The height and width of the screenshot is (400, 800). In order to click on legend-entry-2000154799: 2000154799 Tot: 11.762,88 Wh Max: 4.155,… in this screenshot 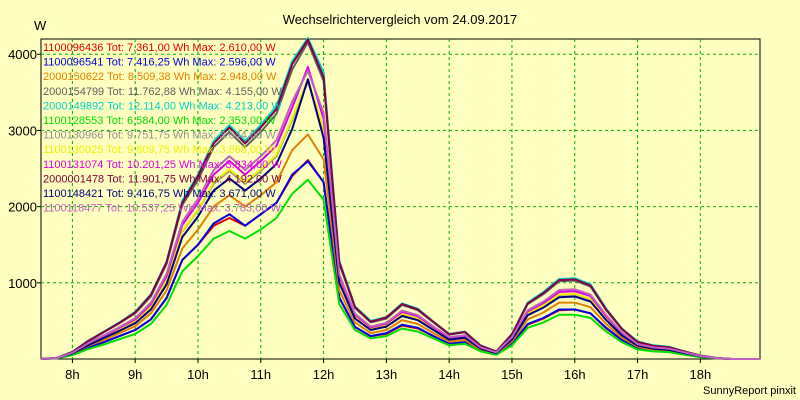, I will do `click(162, 92)`.